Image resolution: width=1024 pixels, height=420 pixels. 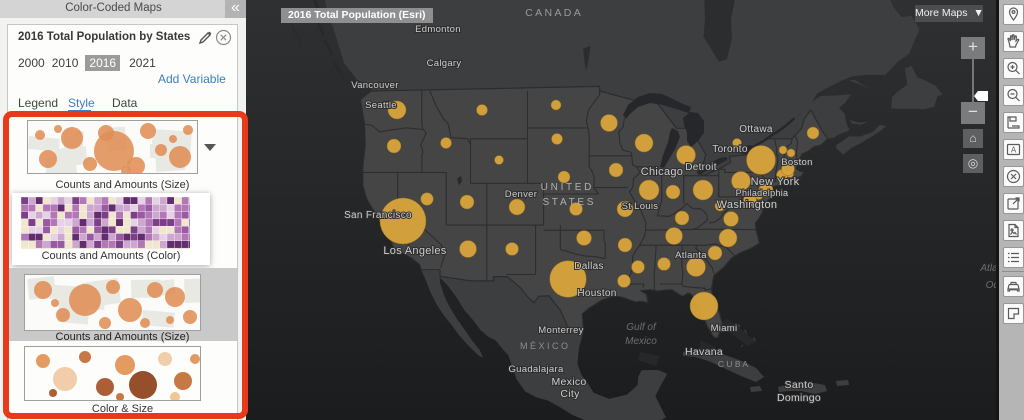 I want to click on svg-text: Philadelphia, so click(x=762, y=193).